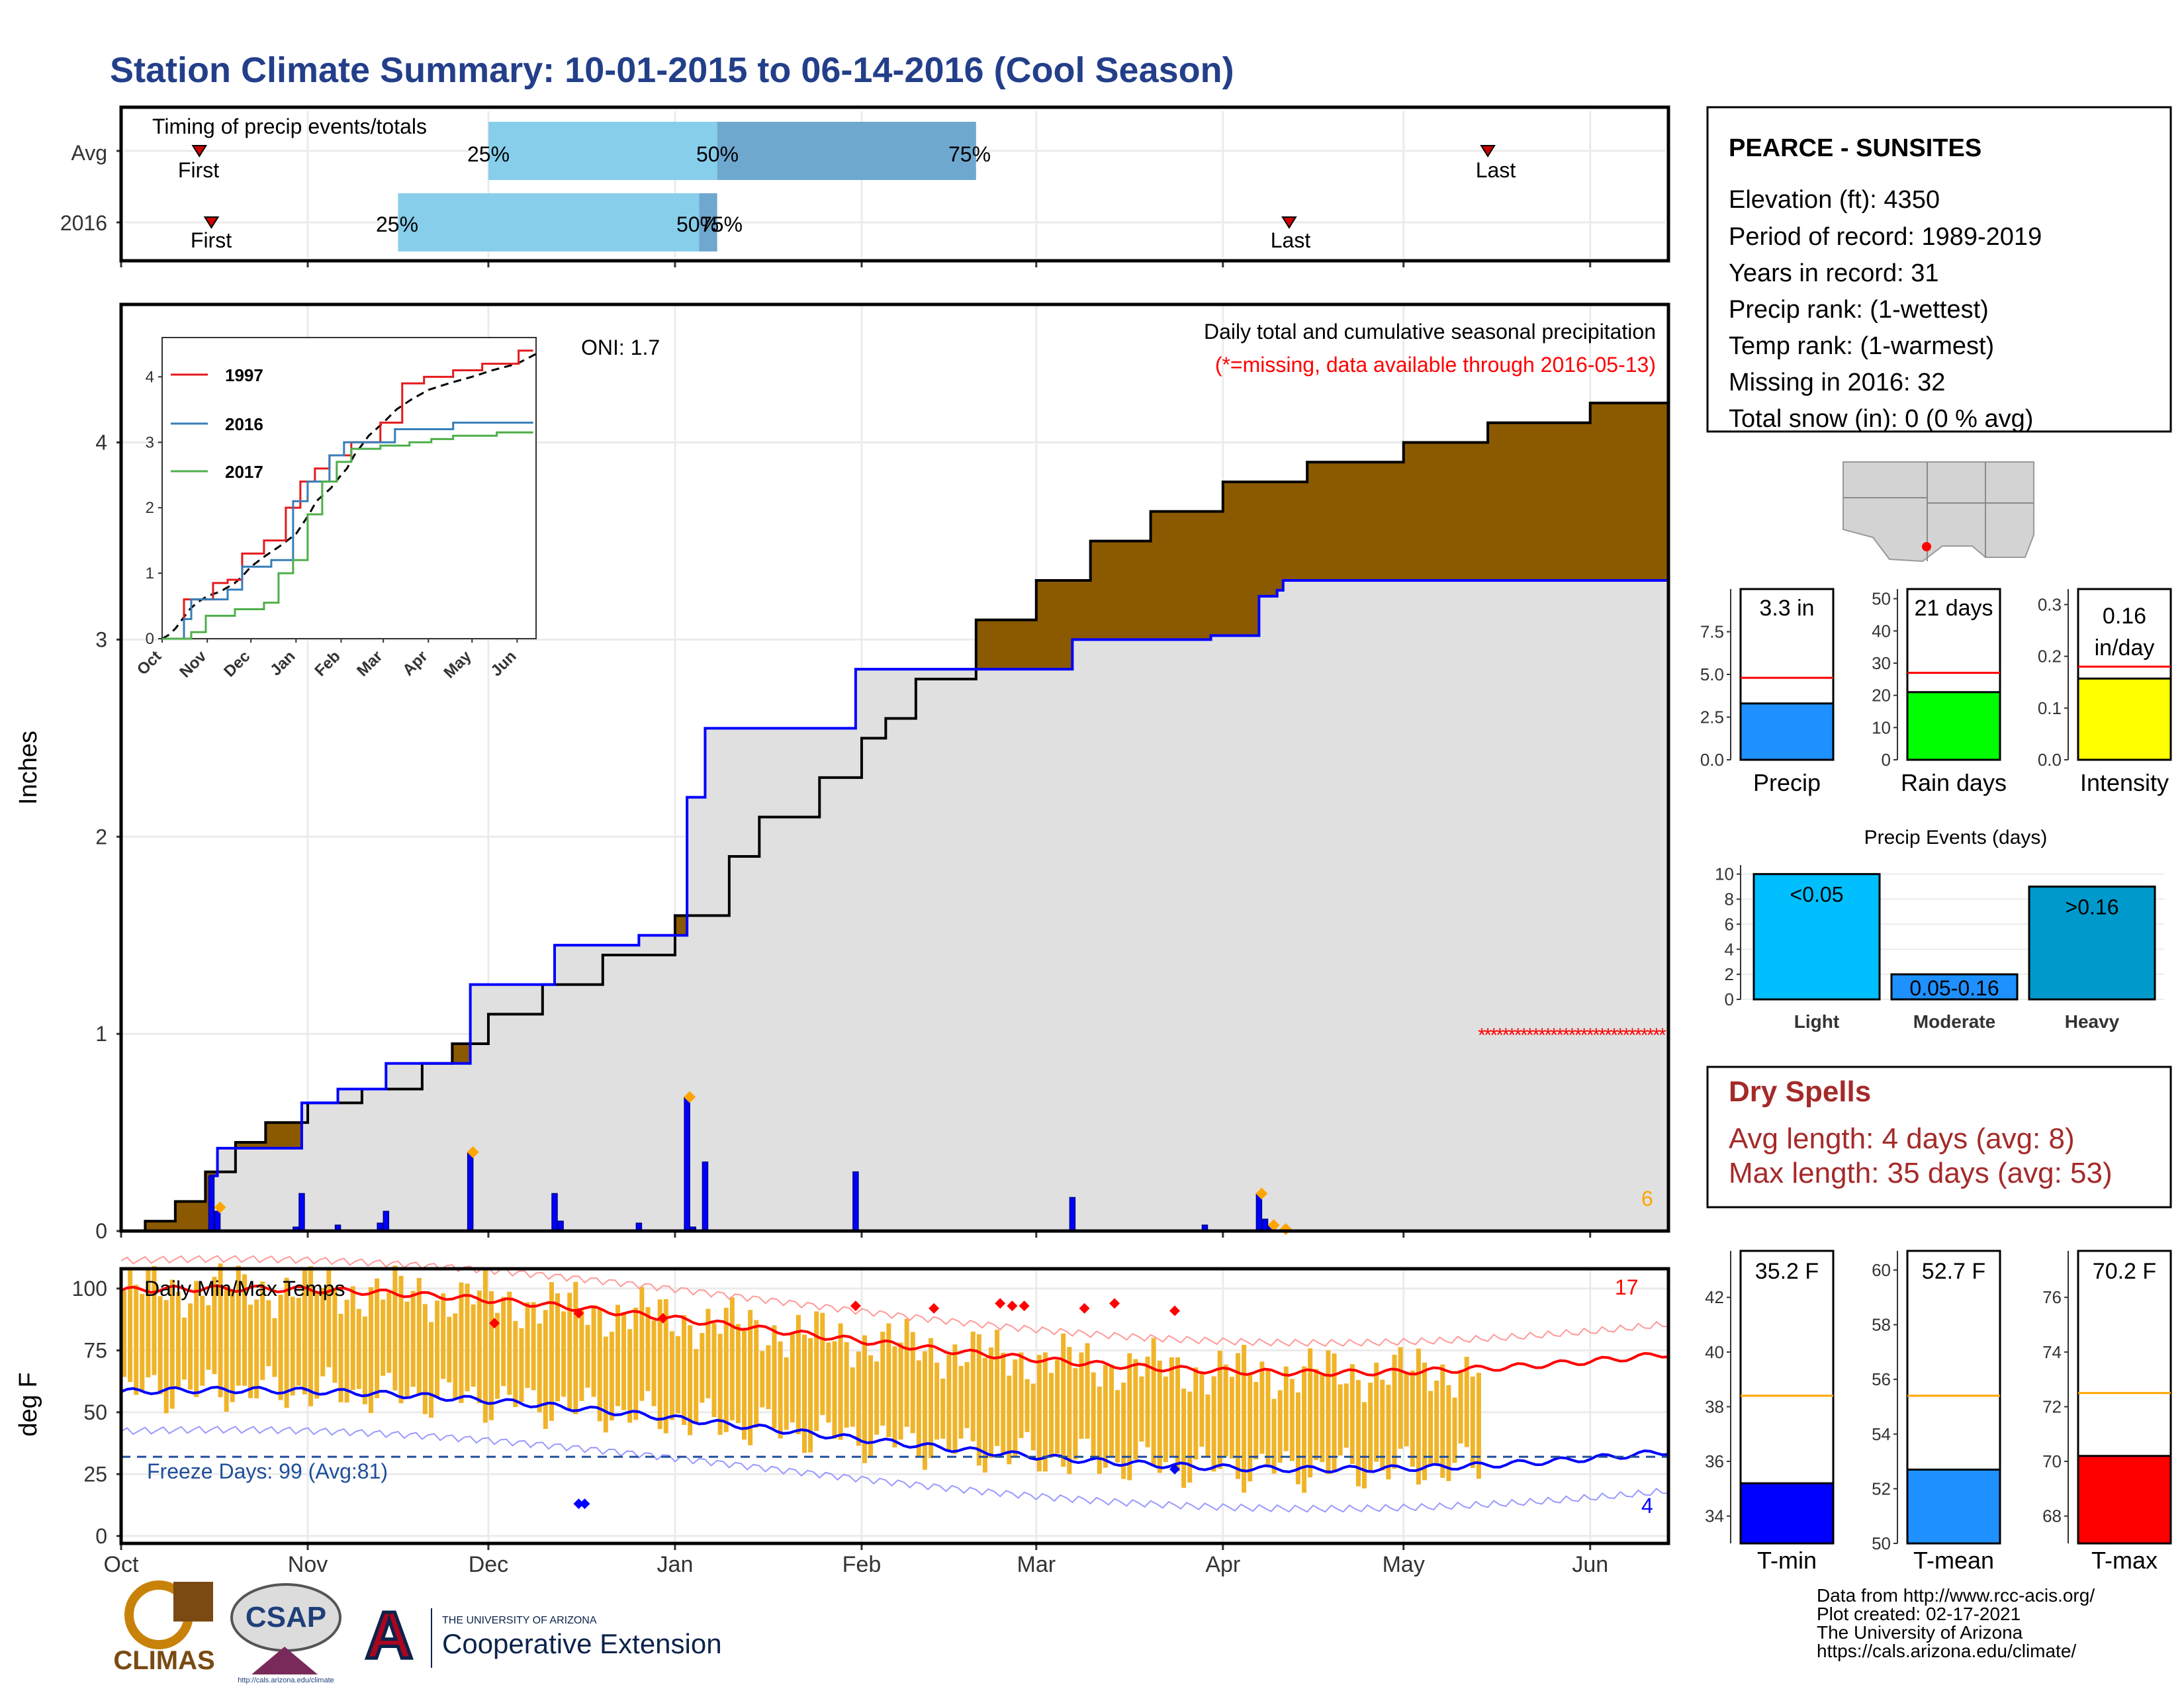 This screenshot has height=1691, width=2184. I want to click on summary-label-Rain days: Rain days, so click(1954, 783).